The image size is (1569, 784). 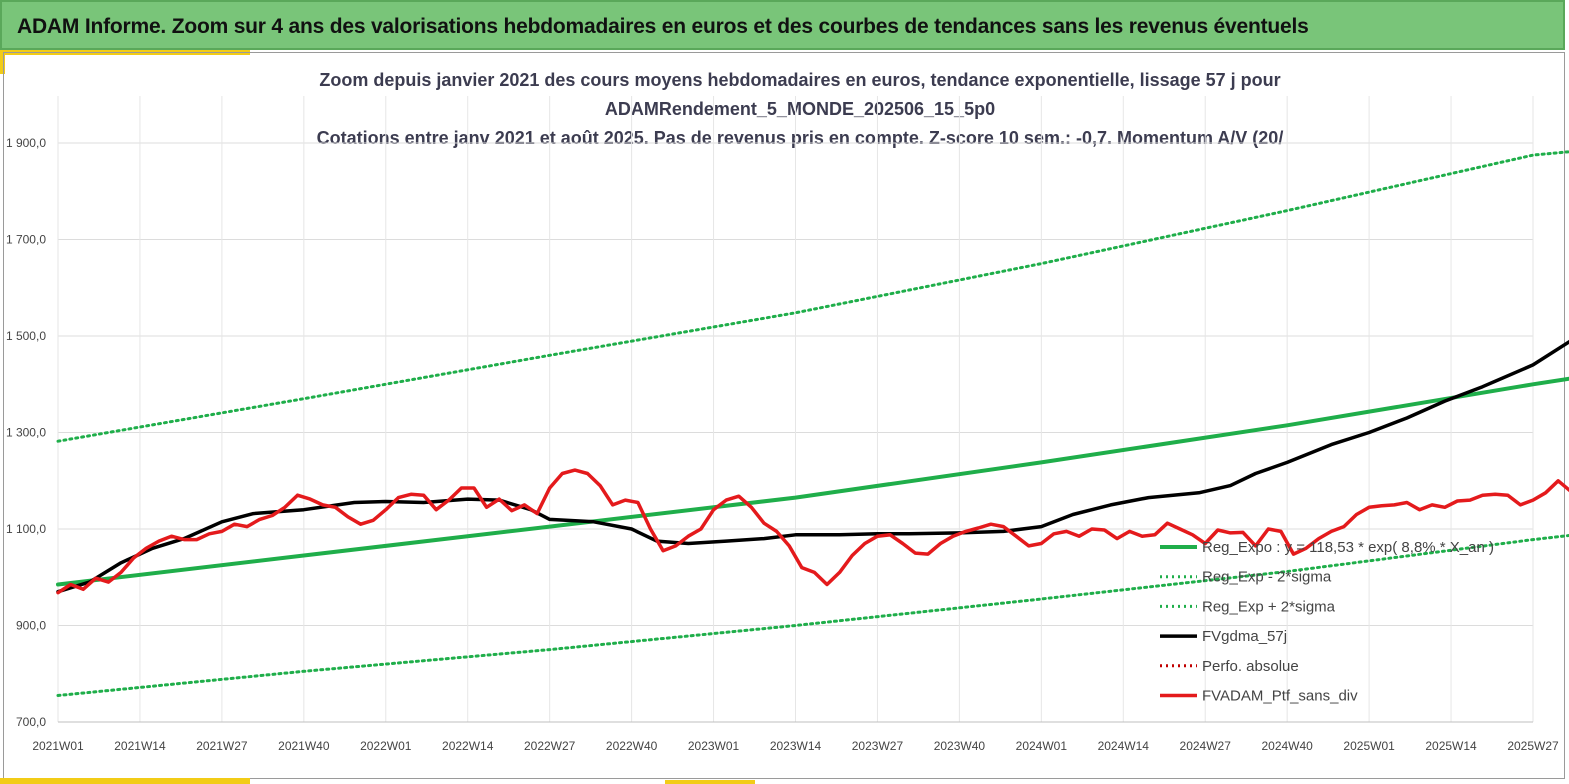 What do you see at coordinates (31, 626) in the screenshot?
I see `y-tick-label: 900,0` at bounding box center [31, 626].